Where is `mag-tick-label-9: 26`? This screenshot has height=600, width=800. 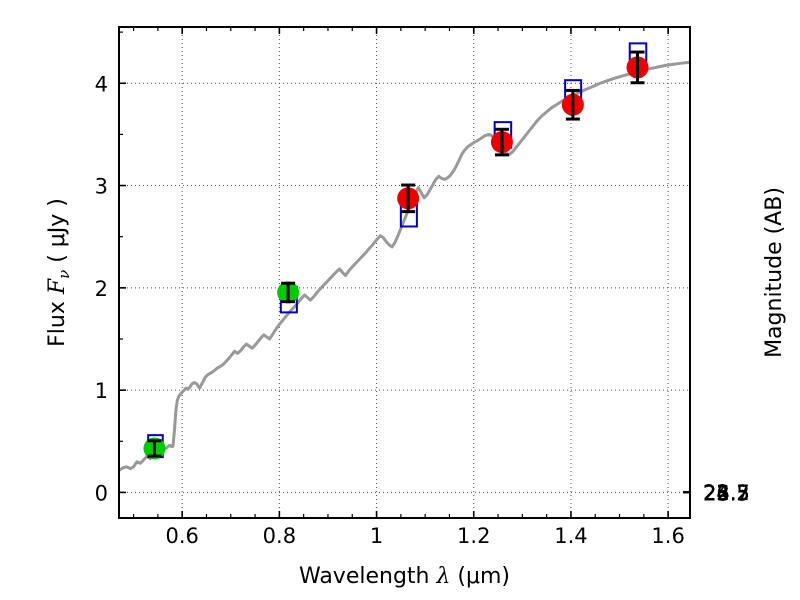
mag-tick-label-9: 26 is located at coordinates (716, 493).